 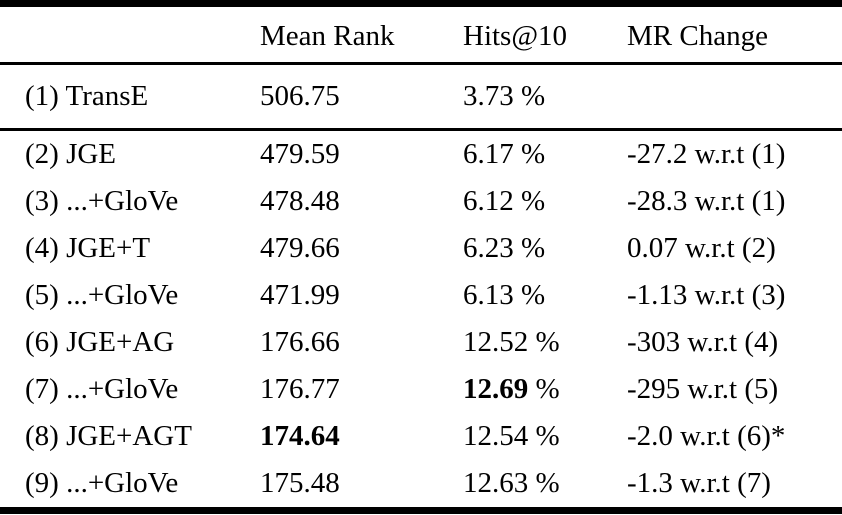 I want to click on mr-change-cell: -2.0 w.r.t (6)*, so click(x=706, y=436).